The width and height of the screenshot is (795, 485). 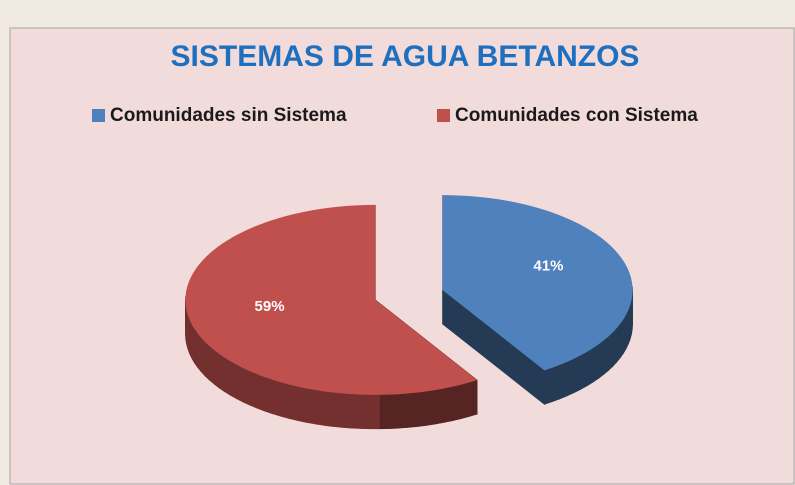 I want to click on legend-label: Comunidades con Sistema, so click(x=576, y=115).